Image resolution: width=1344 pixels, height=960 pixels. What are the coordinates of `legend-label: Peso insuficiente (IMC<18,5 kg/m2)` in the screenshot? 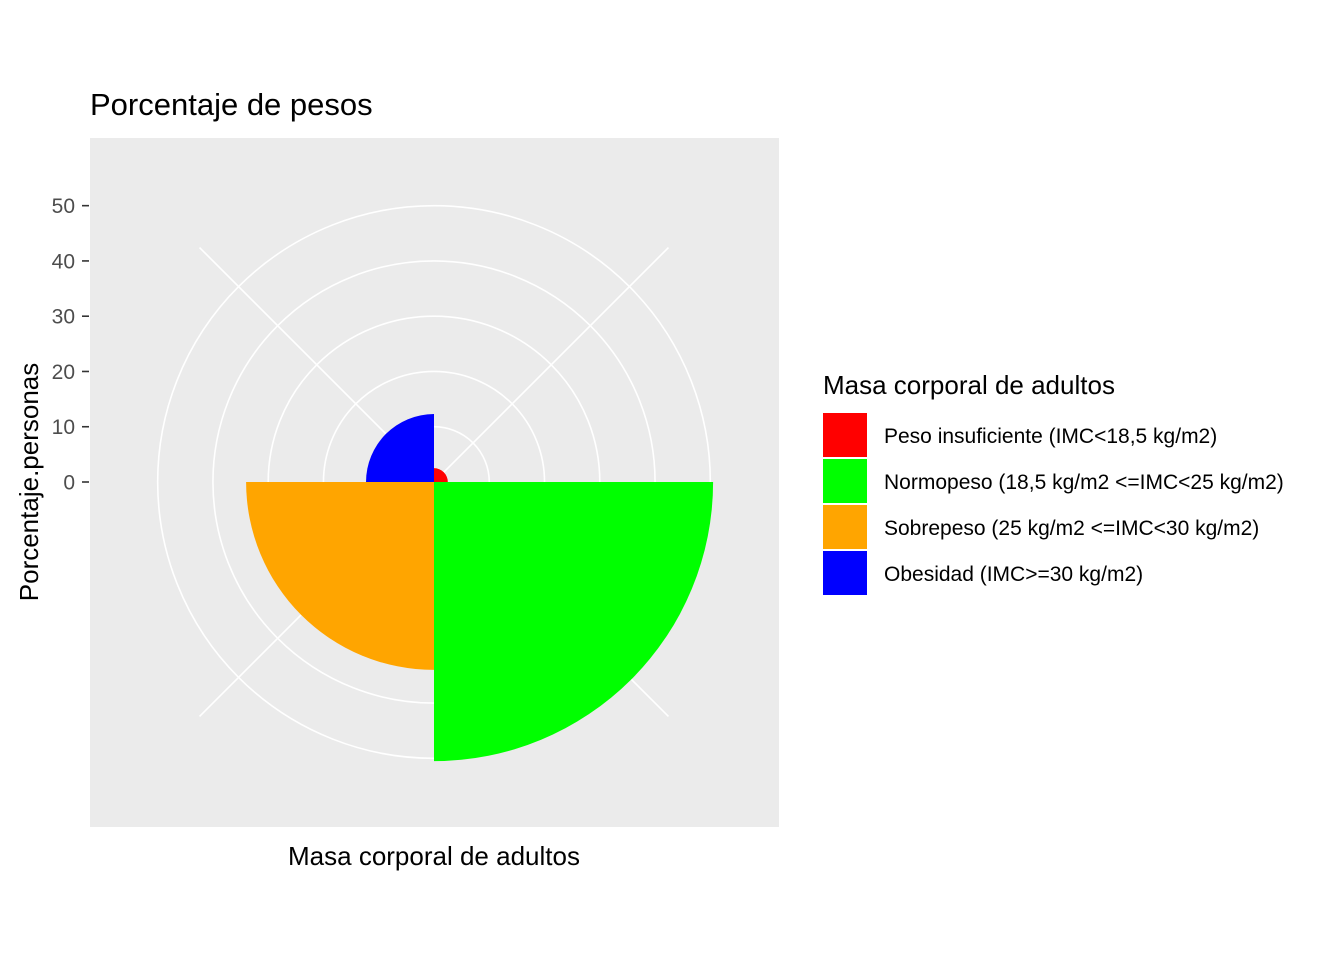 It's located at (1050, 436).